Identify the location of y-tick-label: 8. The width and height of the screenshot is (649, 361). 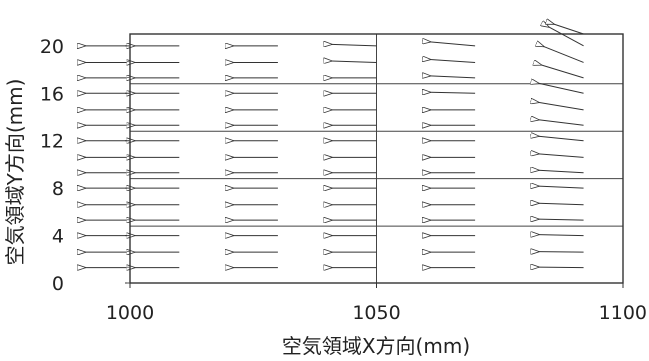
(58, 189).